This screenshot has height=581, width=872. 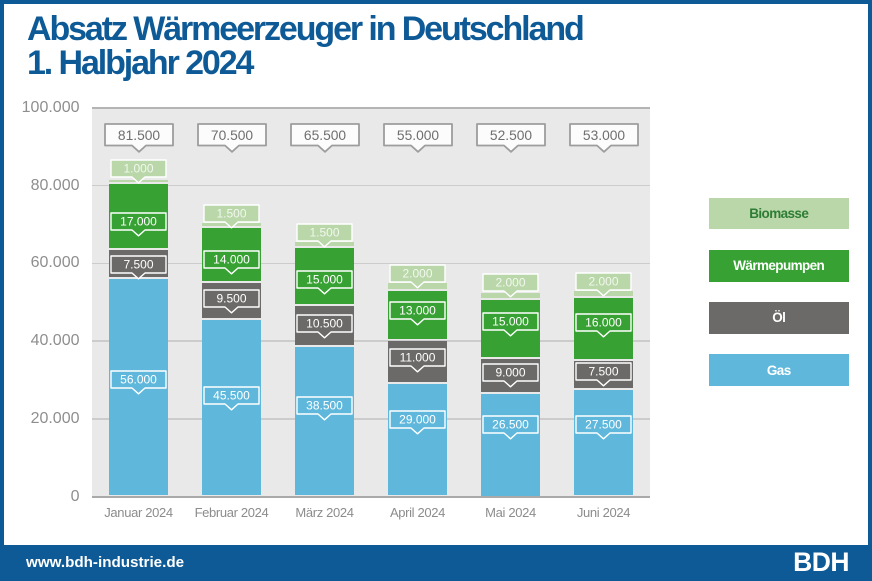 What do you see at coordinates (603, 425) in the screenshot?
I see `svg-text: 27.500` at bounding box center [603, 425].